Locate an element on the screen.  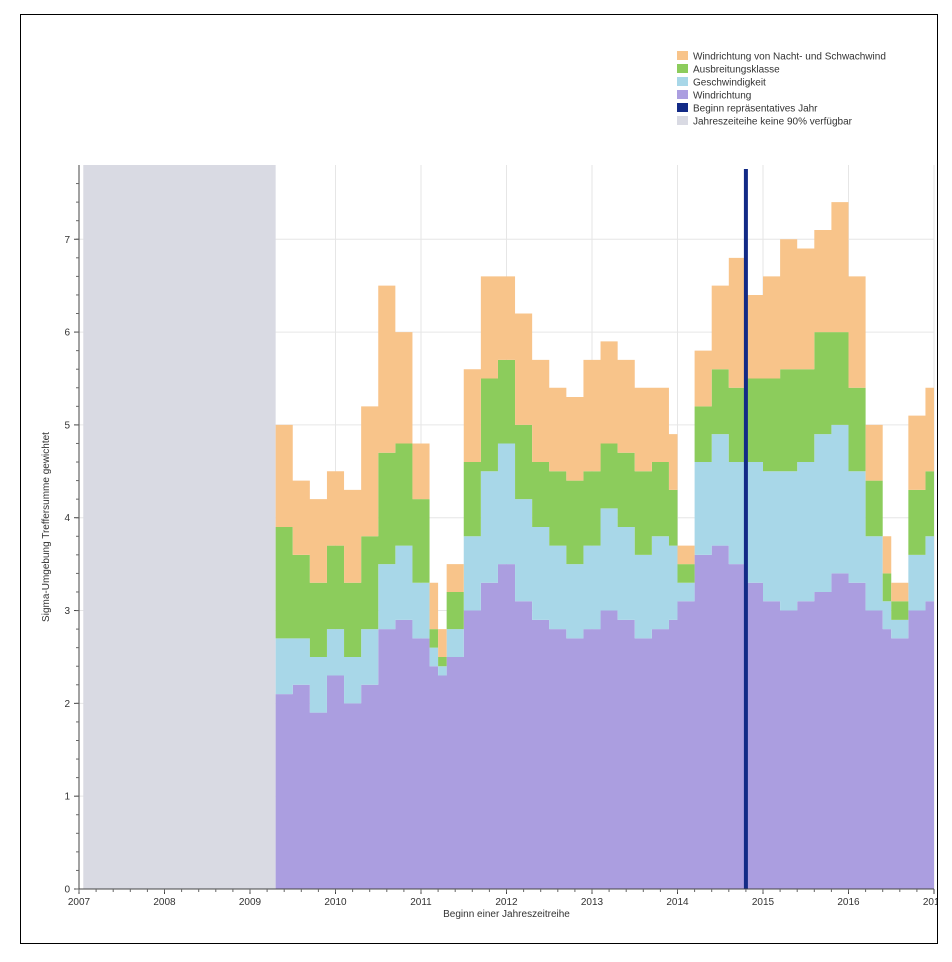
y-axis-title: Sigma-Umgebung Treffersumme gewichtet is located at coordinates (46, 527).